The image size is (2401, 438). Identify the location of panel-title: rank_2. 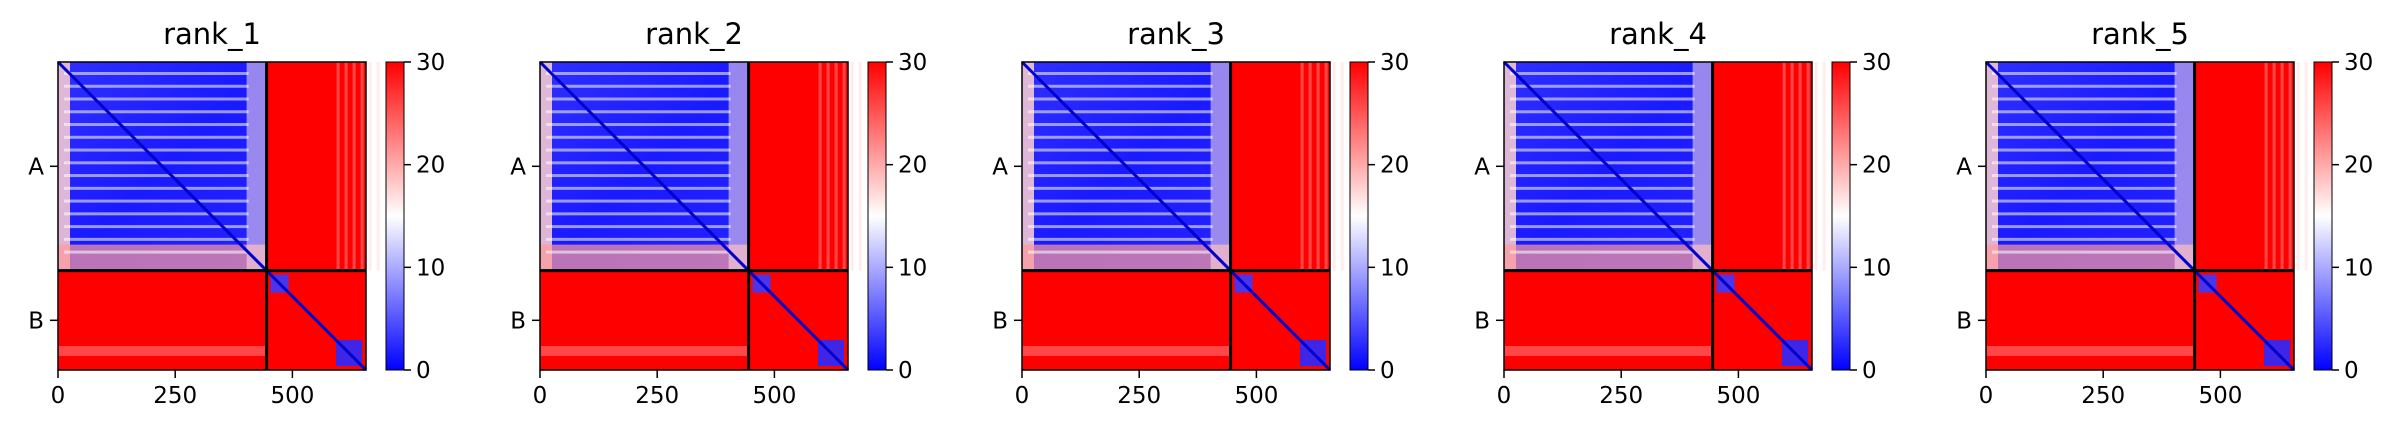
(694, 34).